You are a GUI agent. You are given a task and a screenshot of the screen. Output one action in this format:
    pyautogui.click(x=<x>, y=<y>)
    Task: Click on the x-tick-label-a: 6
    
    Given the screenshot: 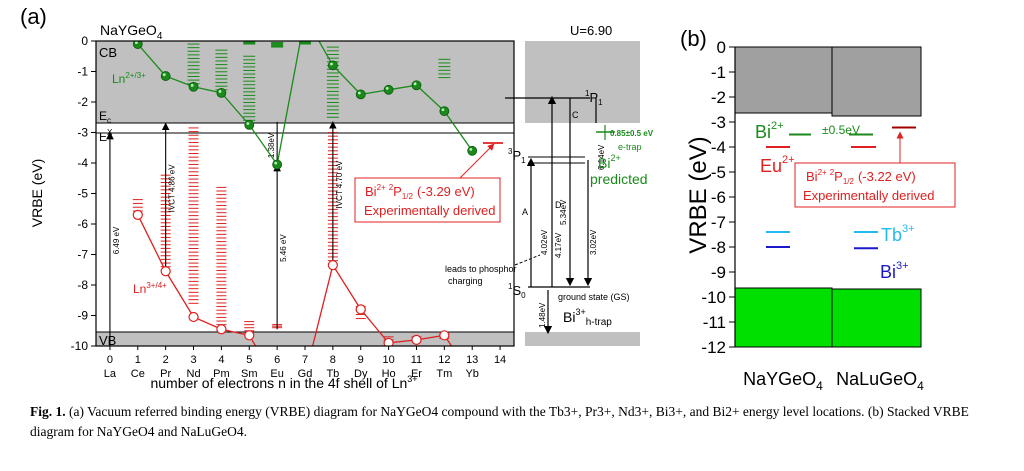 What is the action you would take?
    pyautogui.click(x=277, y=360)
    